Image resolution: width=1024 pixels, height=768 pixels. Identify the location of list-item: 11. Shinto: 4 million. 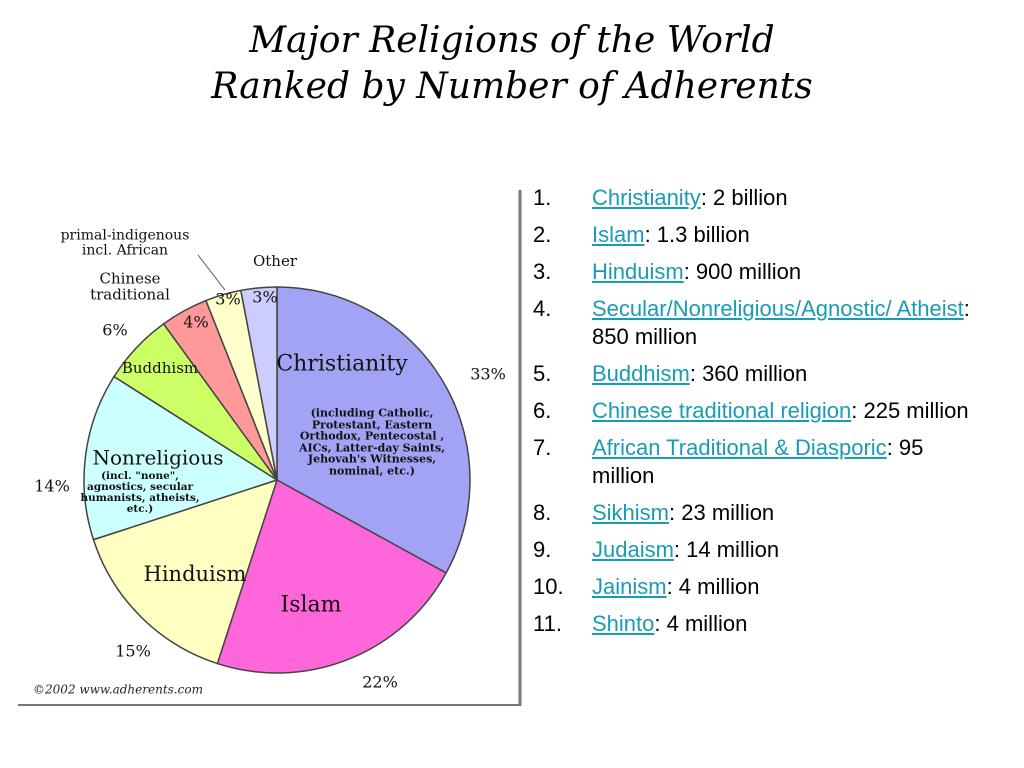
(763, 624).